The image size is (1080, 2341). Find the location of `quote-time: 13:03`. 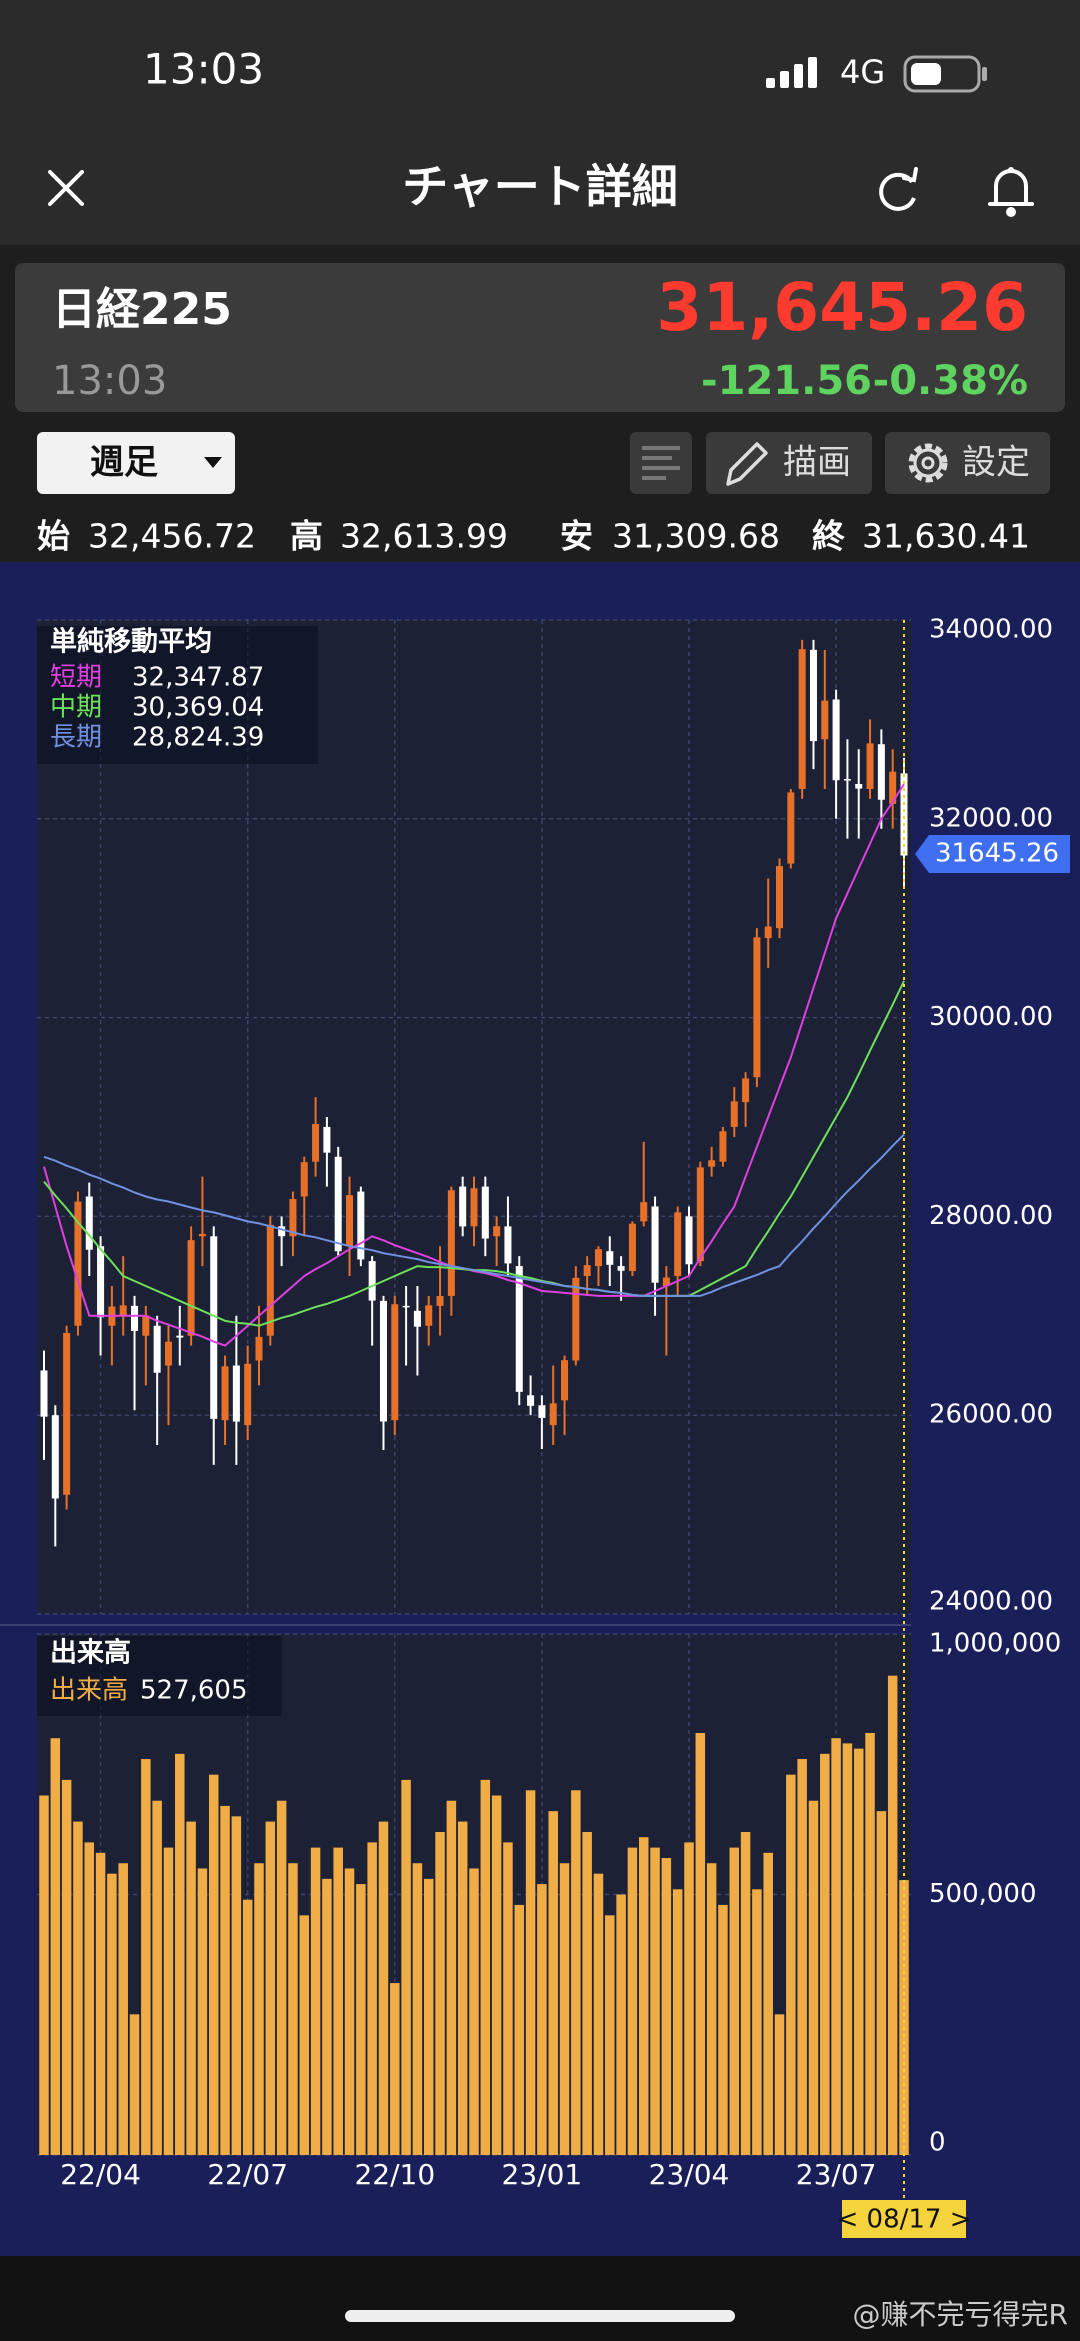

quote-time: 13:03 is located at coordinates (109, 381).